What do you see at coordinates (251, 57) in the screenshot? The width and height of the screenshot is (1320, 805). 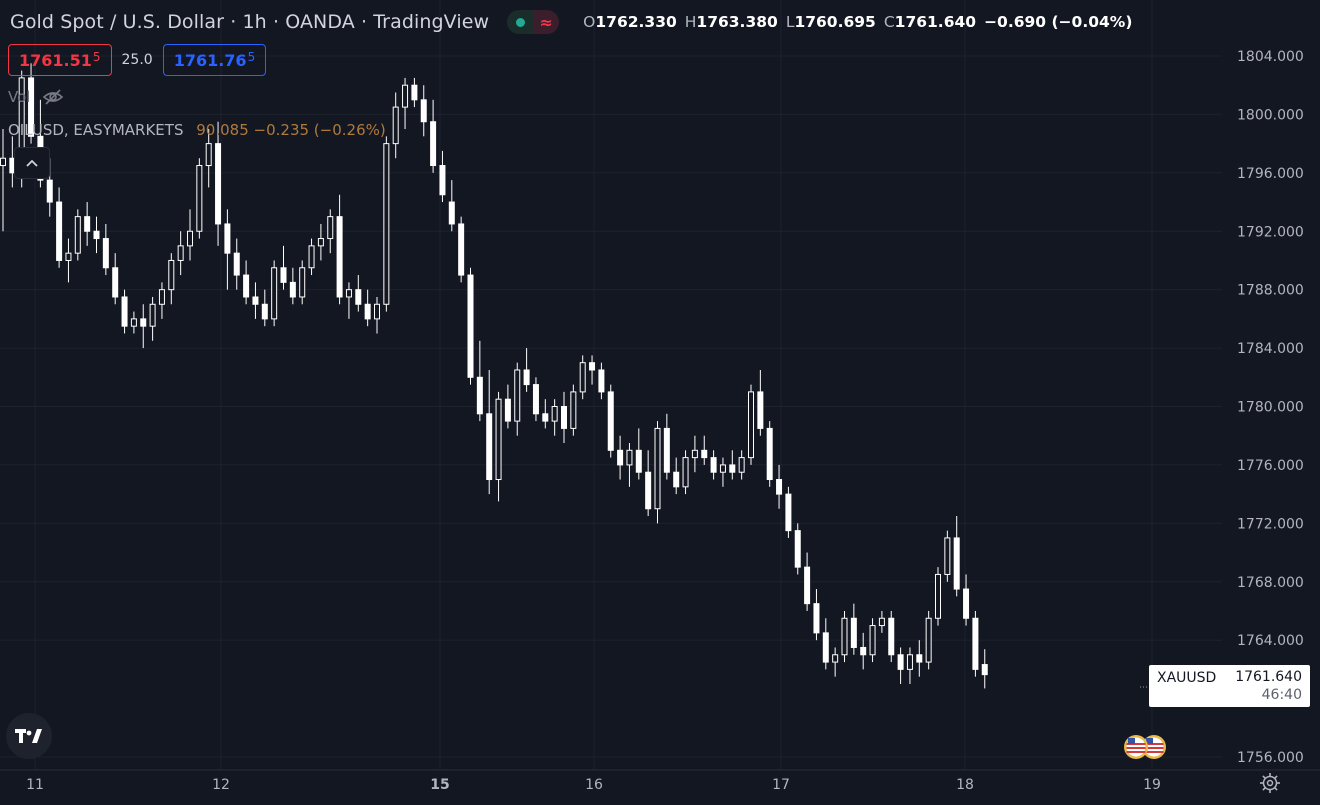 I see `buy-price-pip: 5` at bounding box center [251, 57].